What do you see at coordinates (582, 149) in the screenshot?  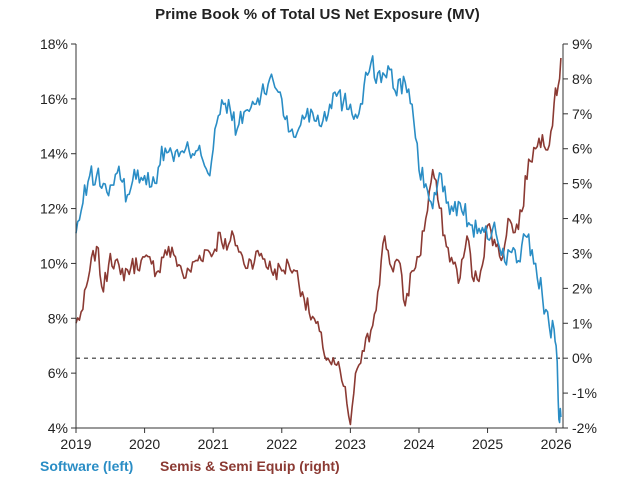 I see `y-right-tick-label: 6%` at bounding box center [582, 149].